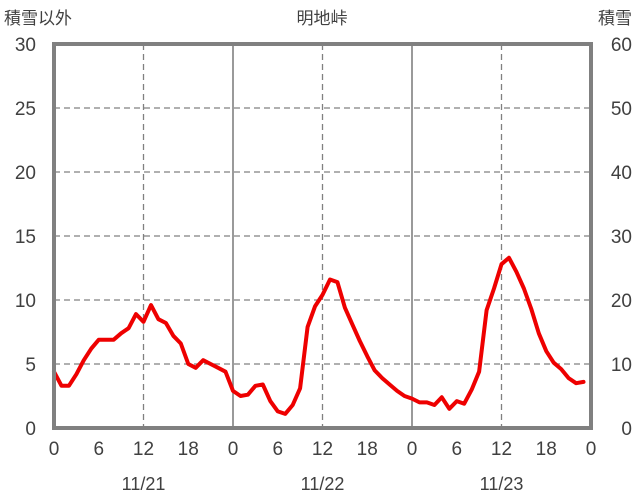 The image size is (636, 501). Describe the element at coordinates (323, 484) in the screenshot. I see `date-label: 11/22` at that location.